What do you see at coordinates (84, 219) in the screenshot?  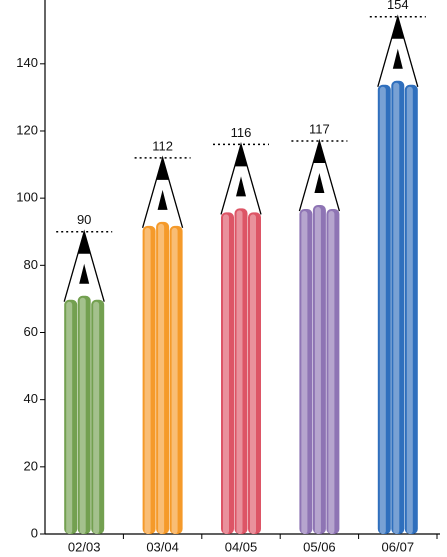 I see `value-label: 90` at bounding box center [84, 219].